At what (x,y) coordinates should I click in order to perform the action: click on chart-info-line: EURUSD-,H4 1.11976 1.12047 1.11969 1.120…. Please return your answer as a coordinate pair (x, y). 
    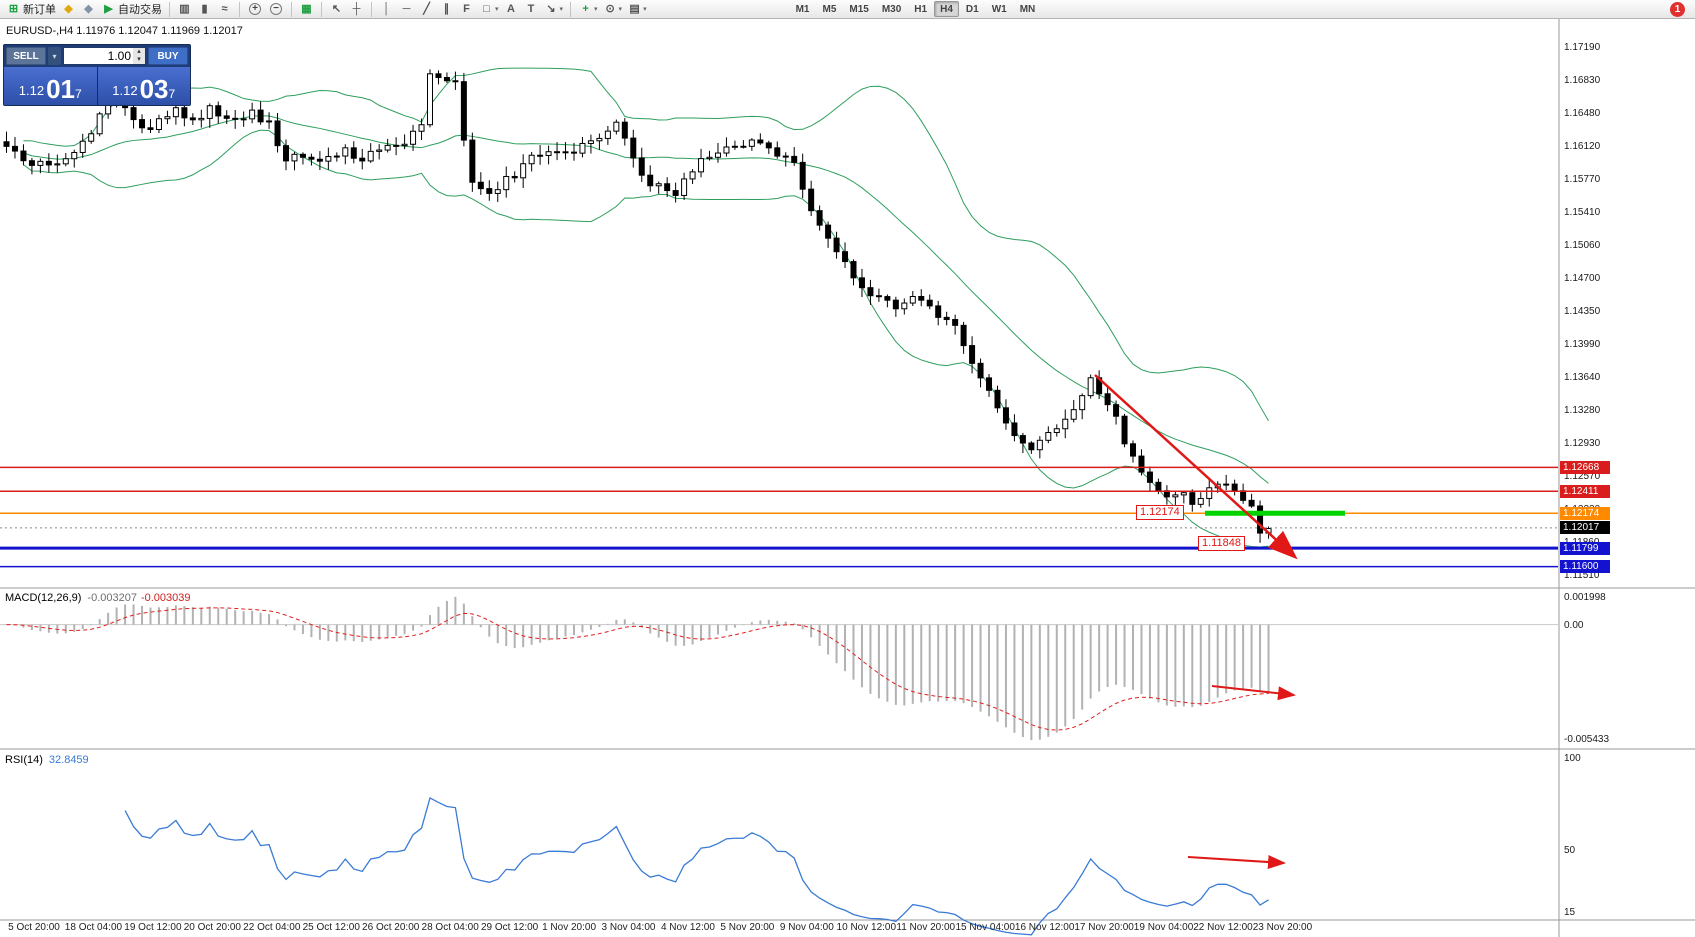
    Looking at the image, I should click on (124, 31).